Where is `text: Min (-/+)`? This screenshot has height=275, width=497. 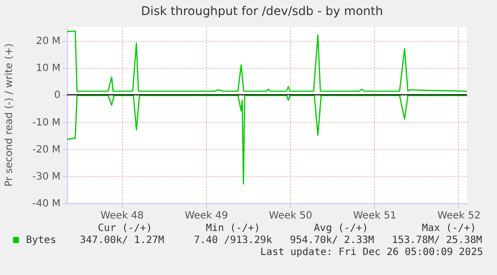
text: Min (-/+) is located at coordinates (233, 228).